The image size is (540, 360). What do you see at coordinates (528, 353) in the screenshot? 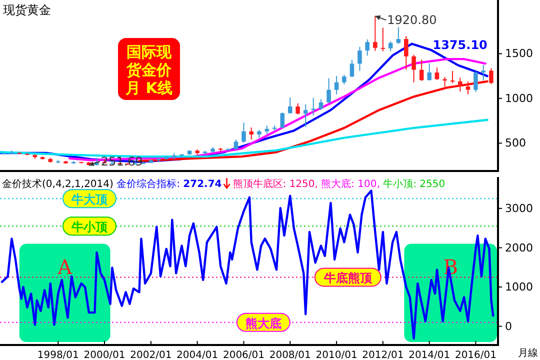
I see `text: 月線` at bounding box center [528, 353].